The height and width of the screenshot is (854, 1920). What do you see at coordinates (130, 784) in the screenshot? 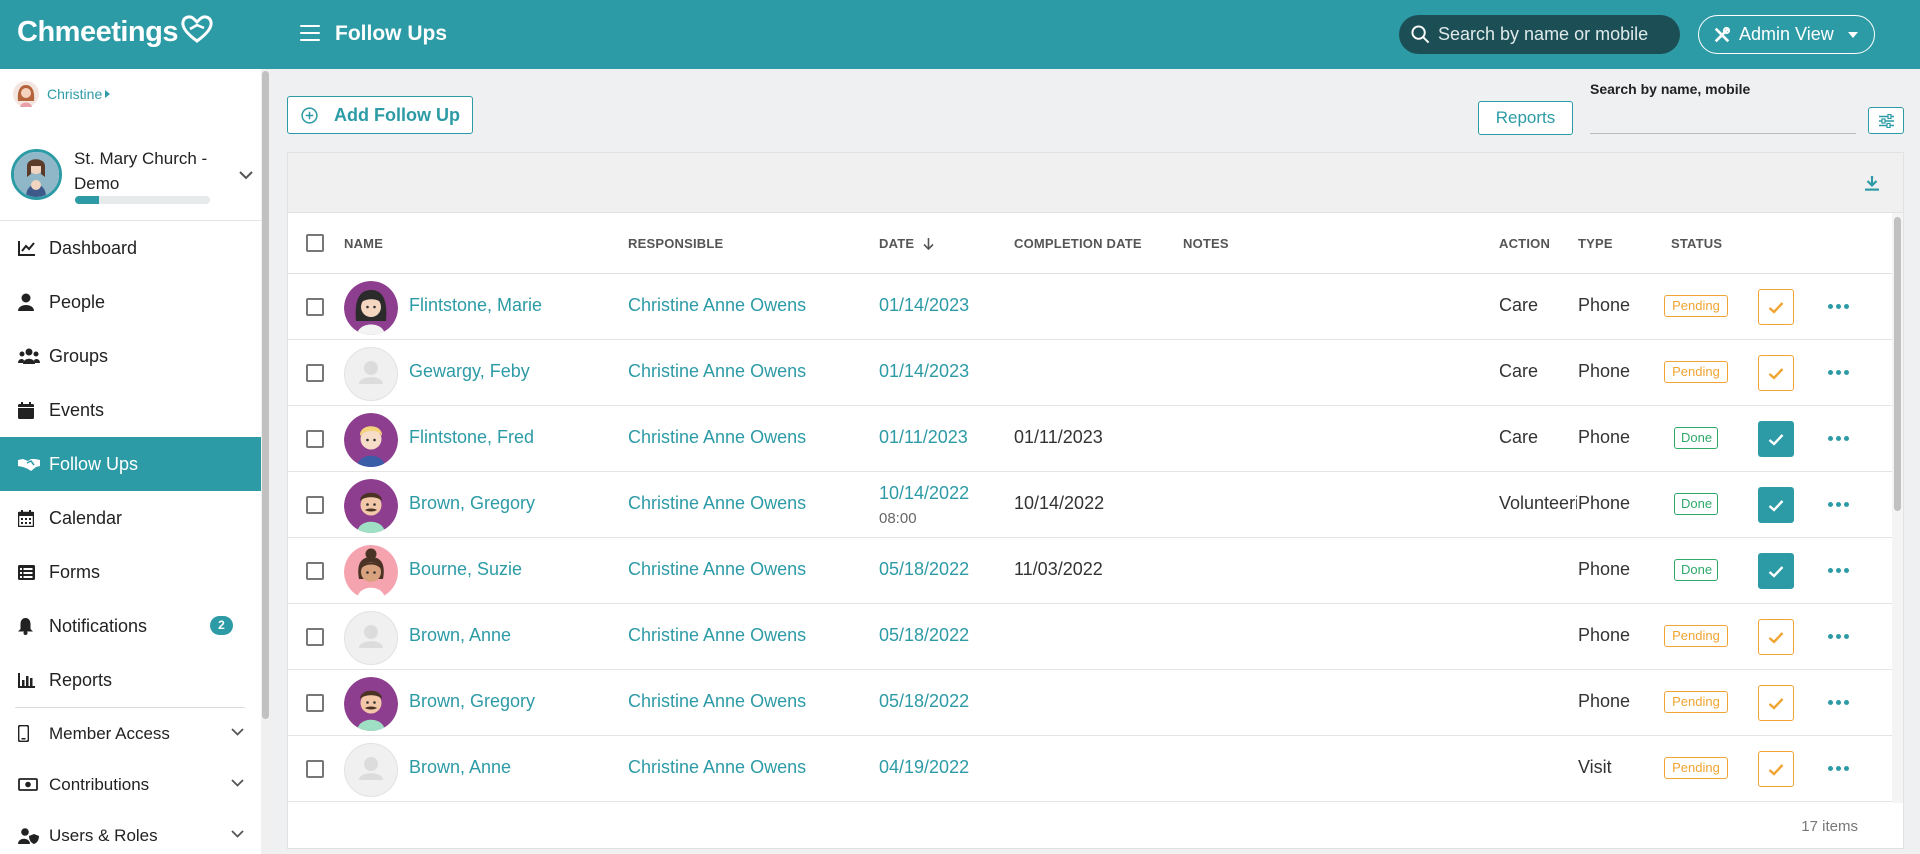
I see `sidebar-group-contributions: Contributions` at bounding box center [130, 784].